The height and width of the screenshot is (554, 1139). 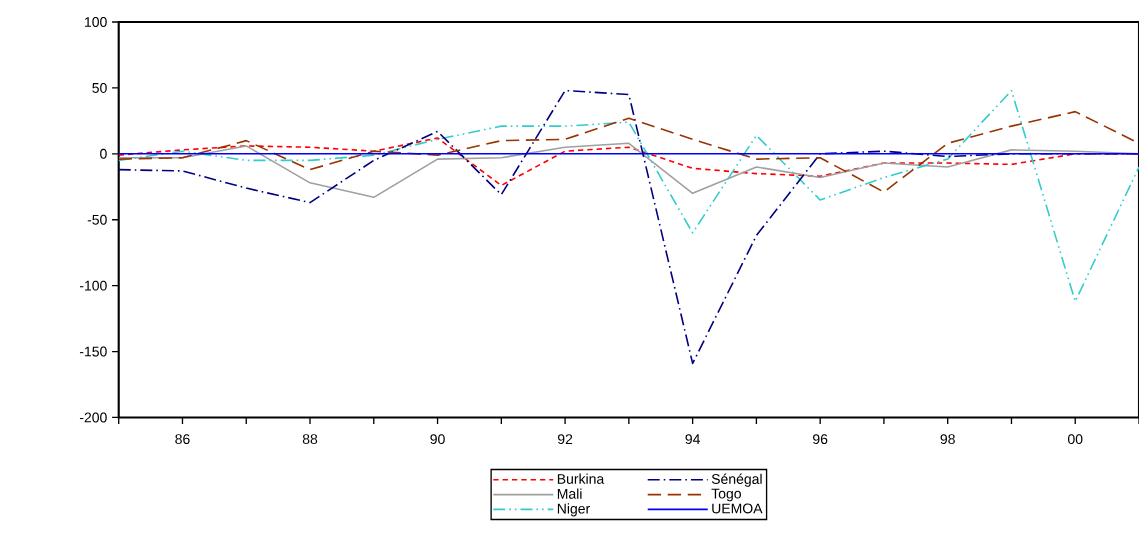 What do you see at coordinates (97, 219) in the screenshot?
I see `y-tick-label: -50` at bounding box center [97, 219].